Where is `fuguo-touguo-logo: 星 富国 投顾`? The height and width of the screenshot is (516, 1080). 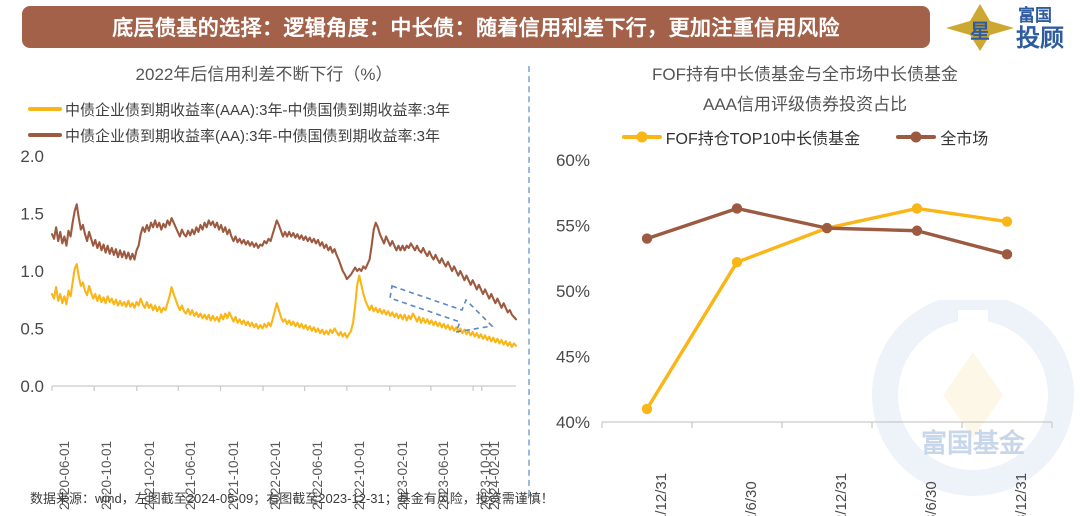
fuguo-touguo-logo: 星 富国 投顾 is located at coordinates (1006, 27).